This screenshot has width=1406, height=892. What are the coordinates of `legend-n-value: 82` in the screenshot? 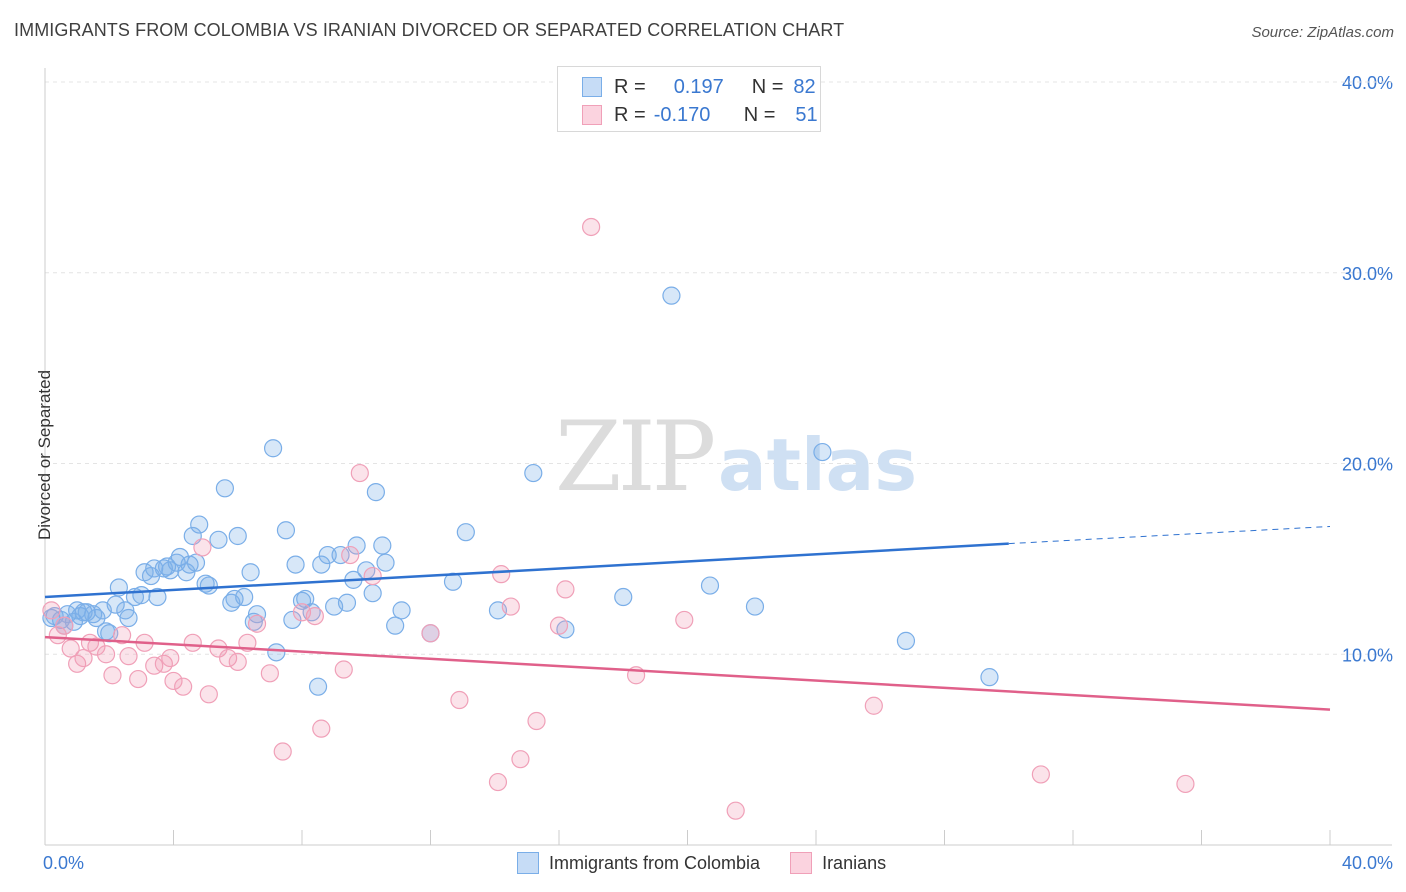 It's located at (804, 86).